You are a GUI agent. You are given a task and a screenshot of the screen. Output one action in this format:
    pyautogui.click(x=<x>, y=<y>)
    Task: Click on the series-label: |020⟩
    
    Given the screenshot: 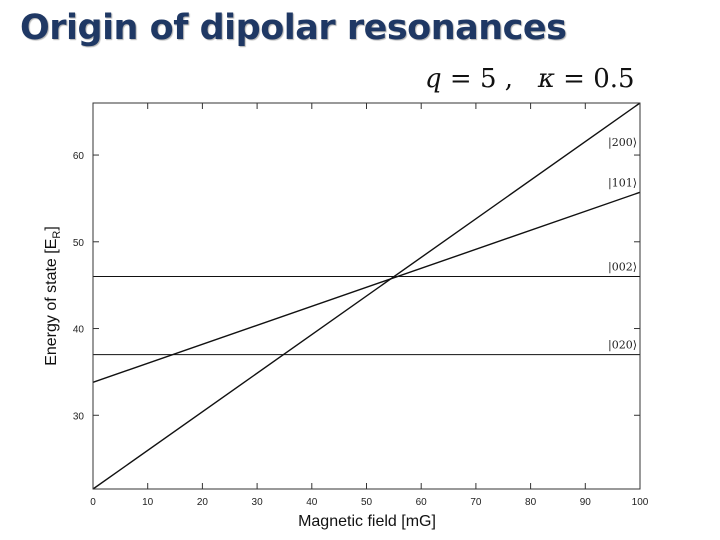 What is the action you would take?
    pyautogui.click(x=622, y=346)
    